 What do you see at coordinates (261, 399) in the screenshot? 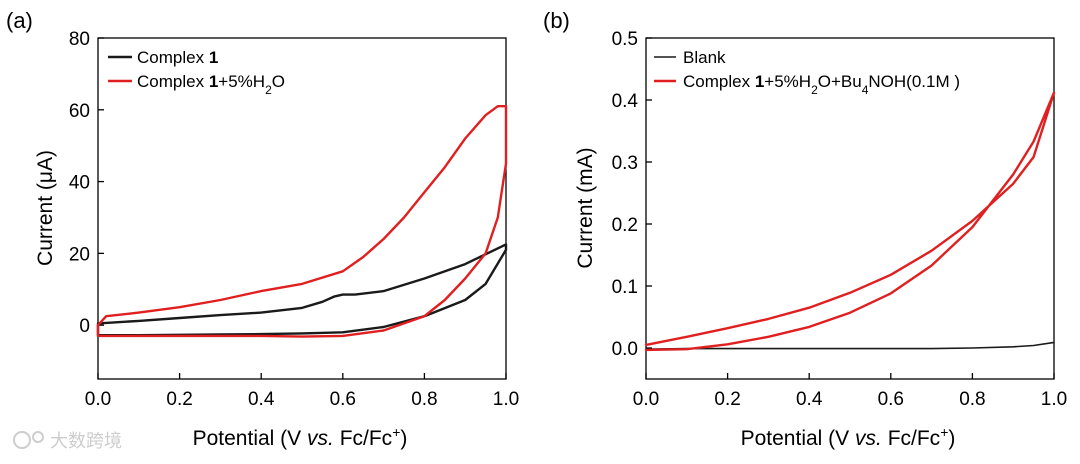
I see `panel-a-x-tick-label: 0.4` at bounding box center [261, 399].